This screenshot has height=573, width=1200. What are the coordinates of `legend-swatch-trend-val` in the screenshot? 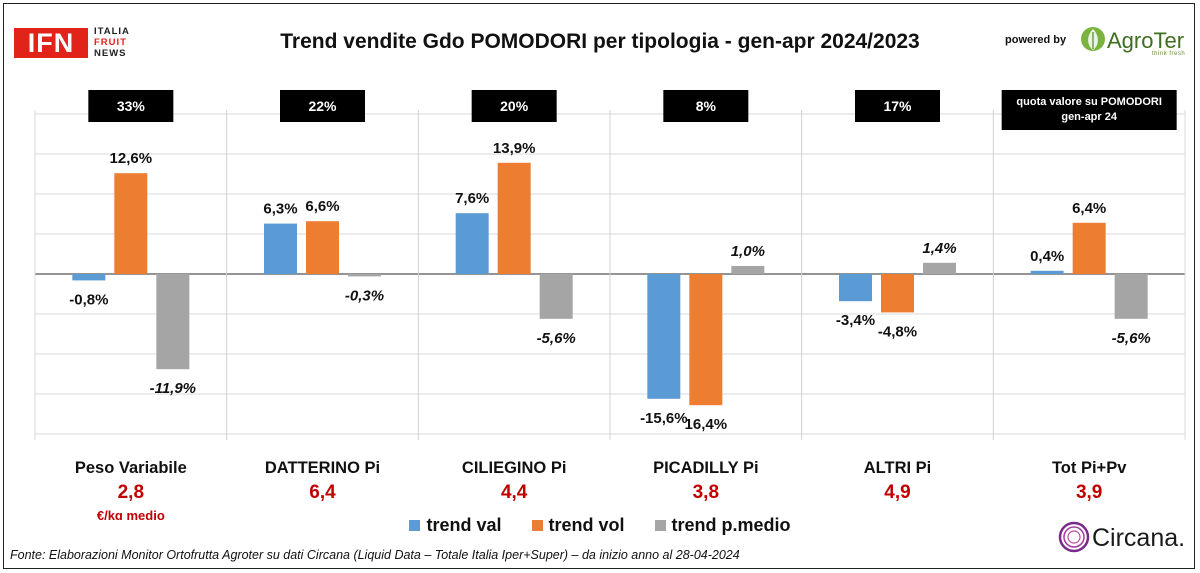 It's located at (415, 525).